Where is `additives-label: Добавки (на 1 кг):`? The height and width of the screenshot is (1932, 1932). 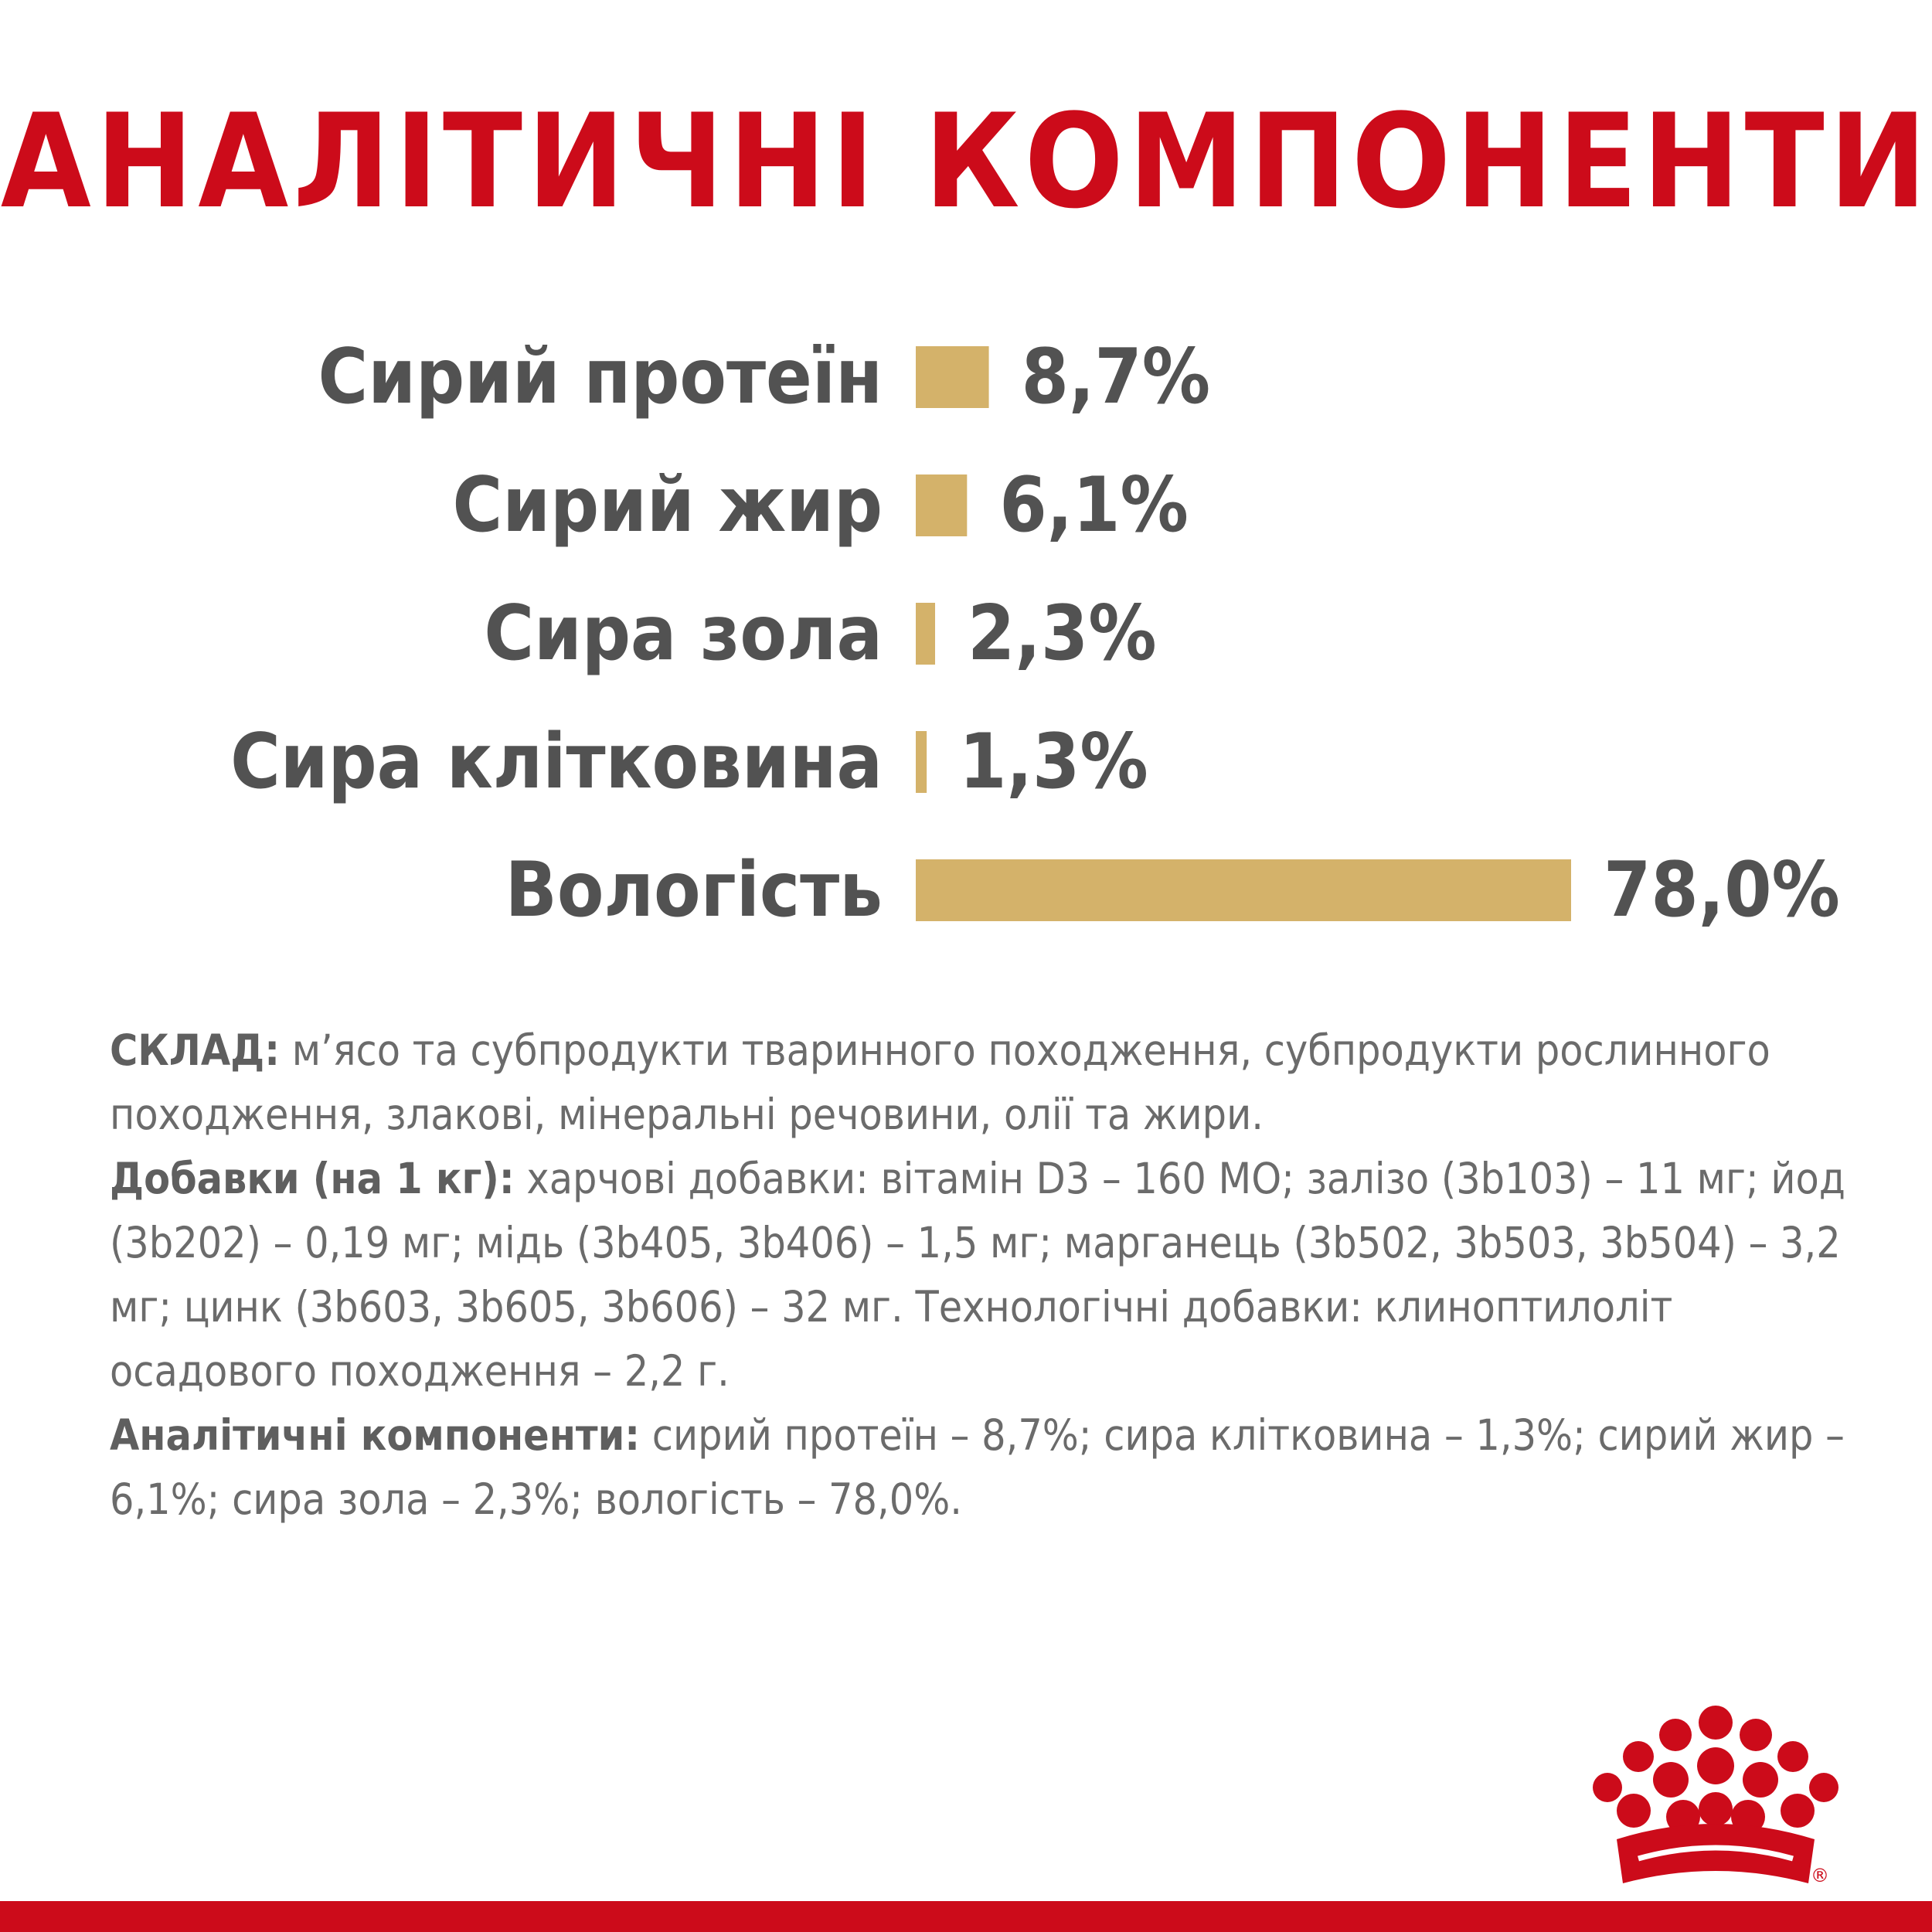
additives-label: Добавки (на 1 кг): is located at coordinates (312, 1178).